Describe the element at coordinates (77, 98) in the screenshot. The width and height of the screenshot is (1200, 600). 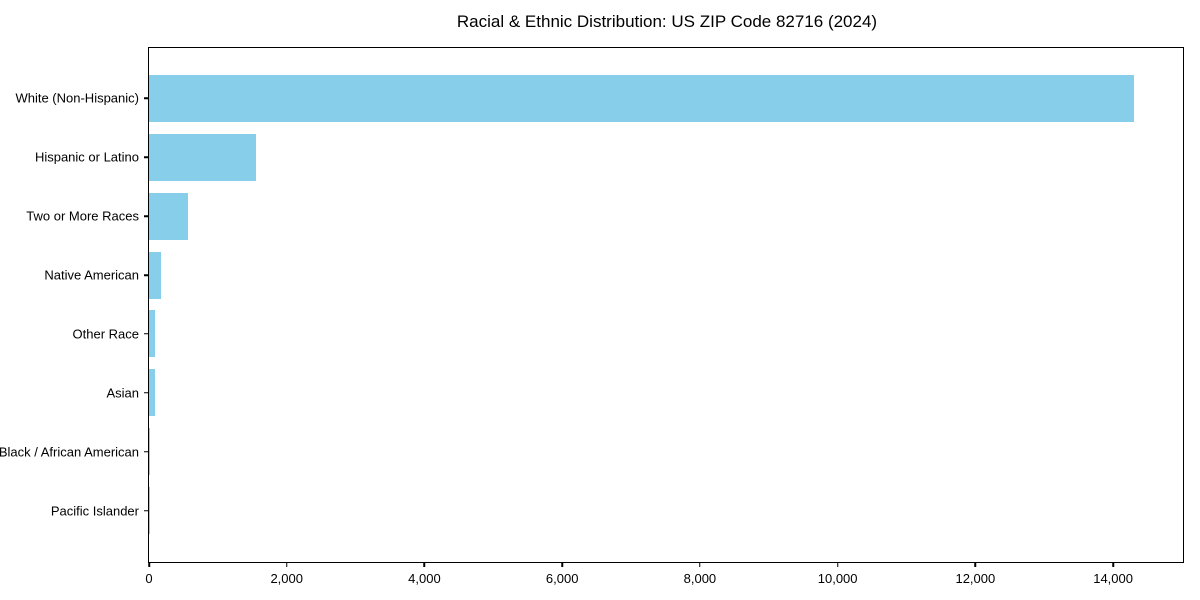
I see `y-axis-label: White (Non-Hispanic)` at that location.